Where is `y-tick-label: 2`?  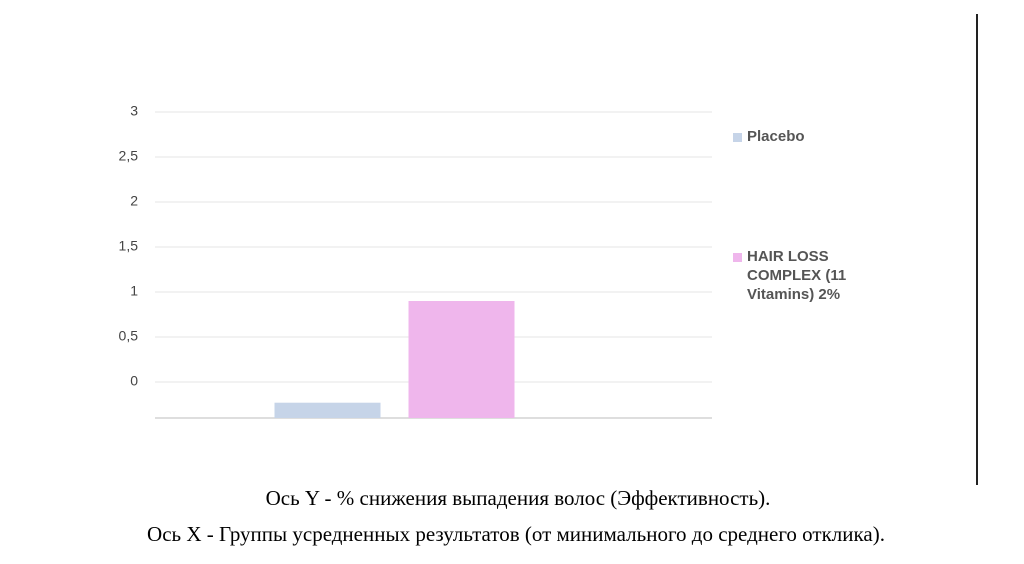
y-tick-label: 2 is located at coordinates (134, 201).